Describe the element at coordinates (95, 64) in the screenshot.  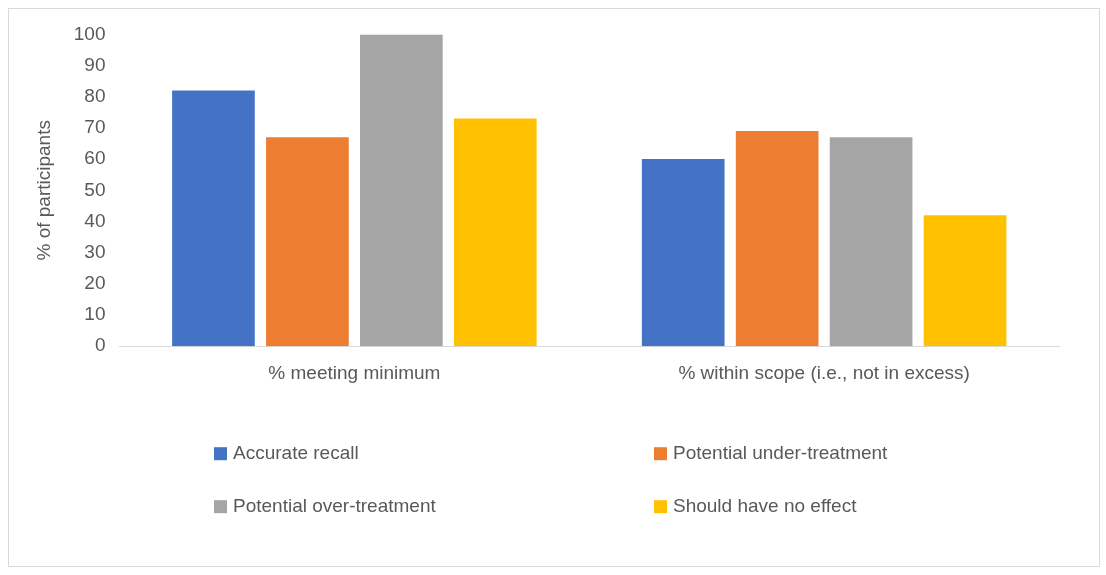
I see `y-tick-label: 90` at that location.